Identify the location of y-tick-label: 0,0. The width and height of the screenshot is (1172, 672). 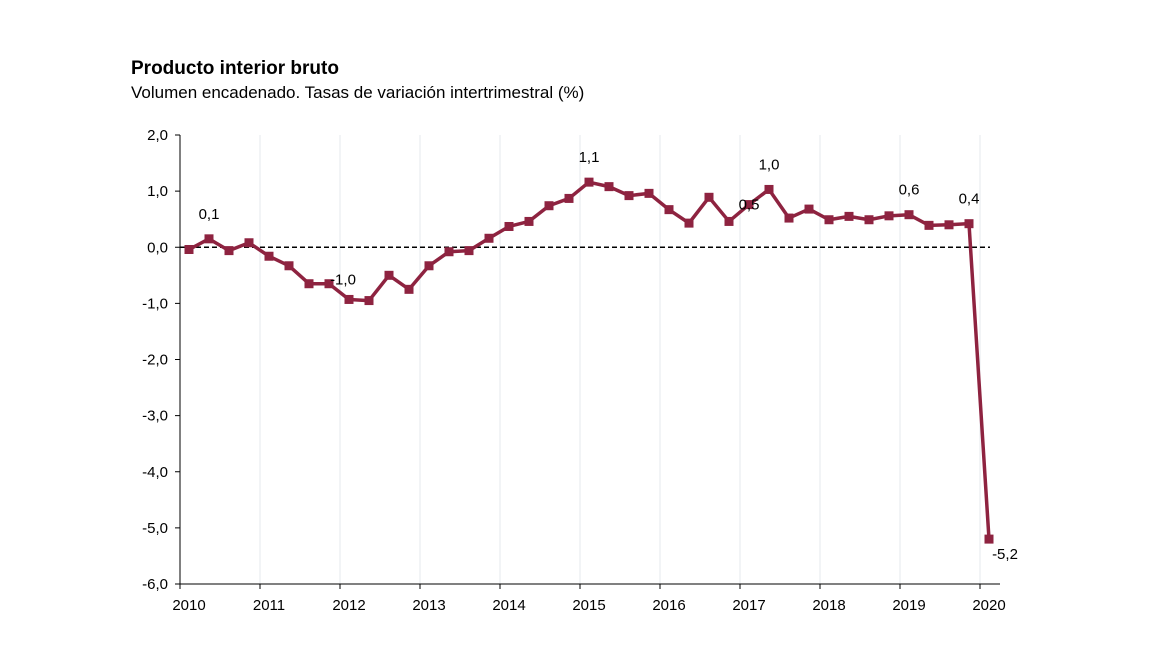
(157, 247).